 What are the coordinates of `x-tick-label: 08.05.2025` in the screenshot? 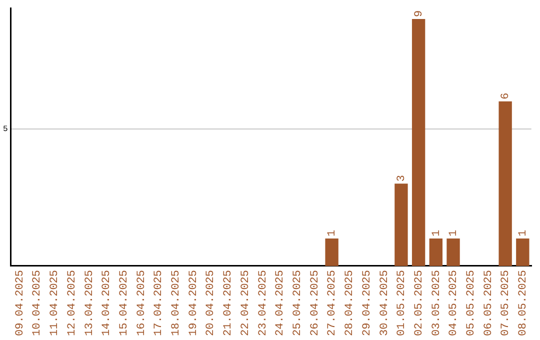 It's located at (524, 303).